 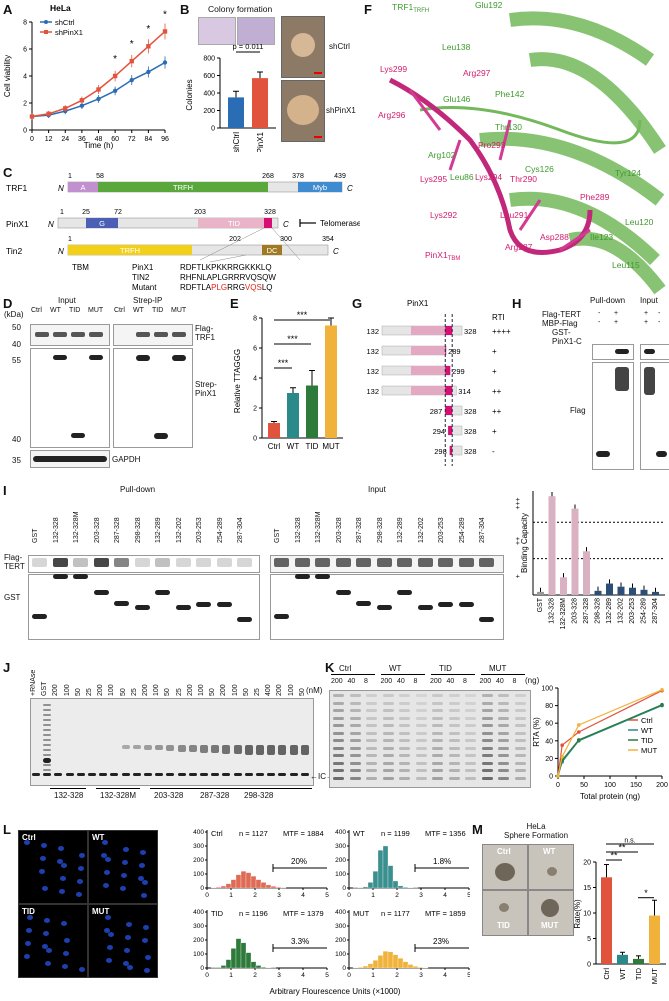 What do you see at coordinates (560, 323) in the screenshot?
I see `h-row-mbp-flag: MBP-Flag` at bounding box center [560, 323].